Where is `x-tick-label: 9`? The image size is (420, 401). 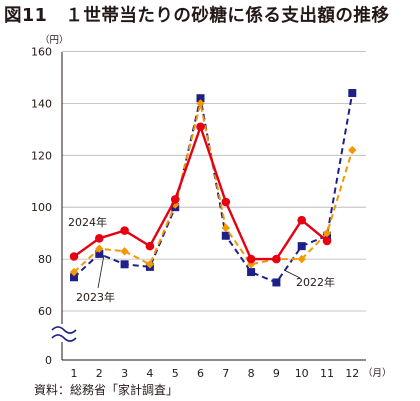
x-tick-label: 9 is located at coordinates (276, 373).